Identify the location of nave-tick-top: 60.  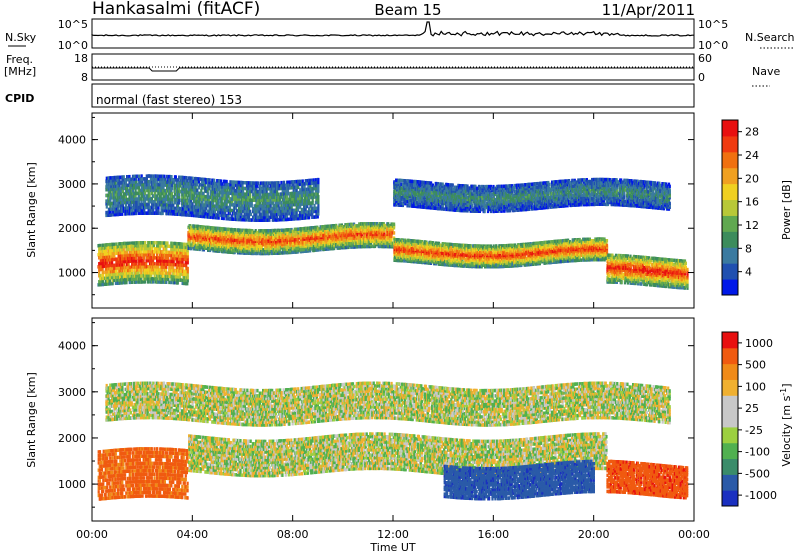
(705, 58).